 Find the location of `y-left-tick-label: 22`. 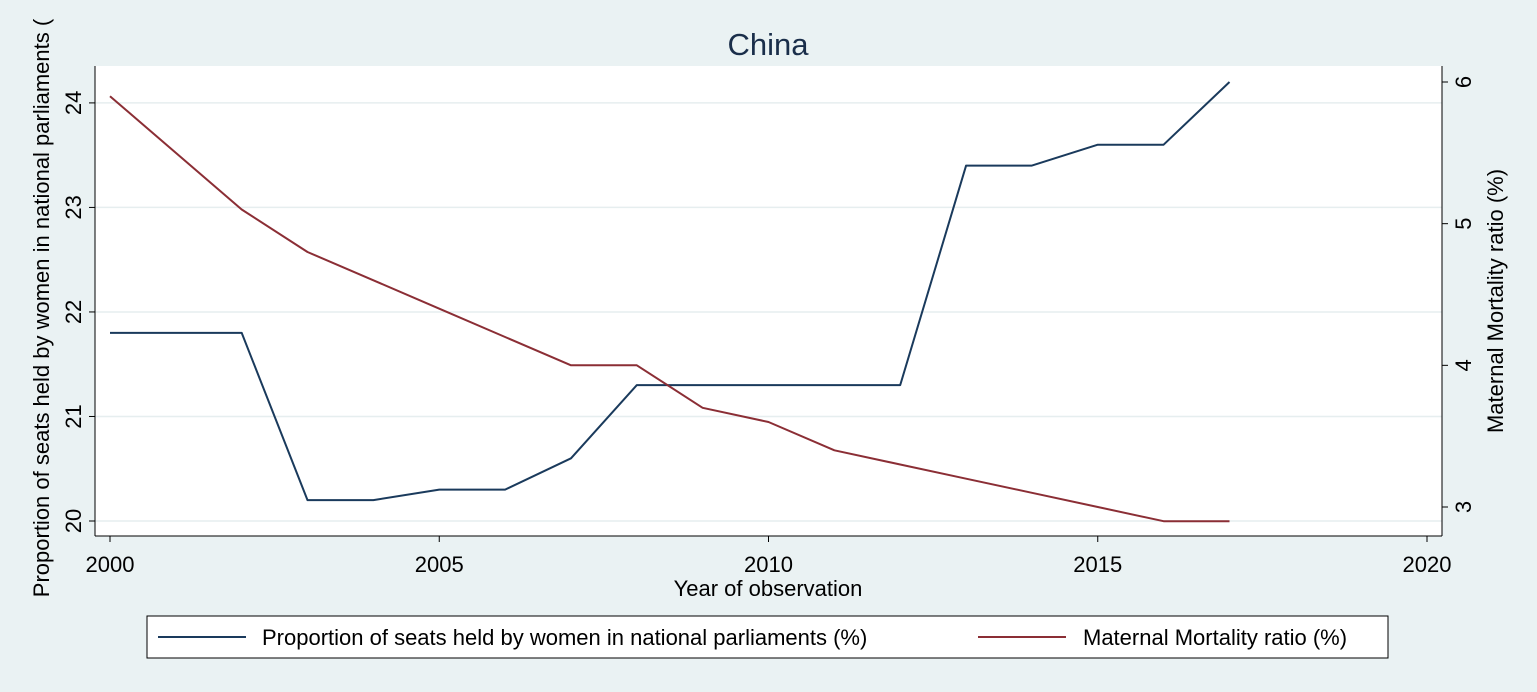

y-left-tick-label: 22 is located at coordinates (73, 312).